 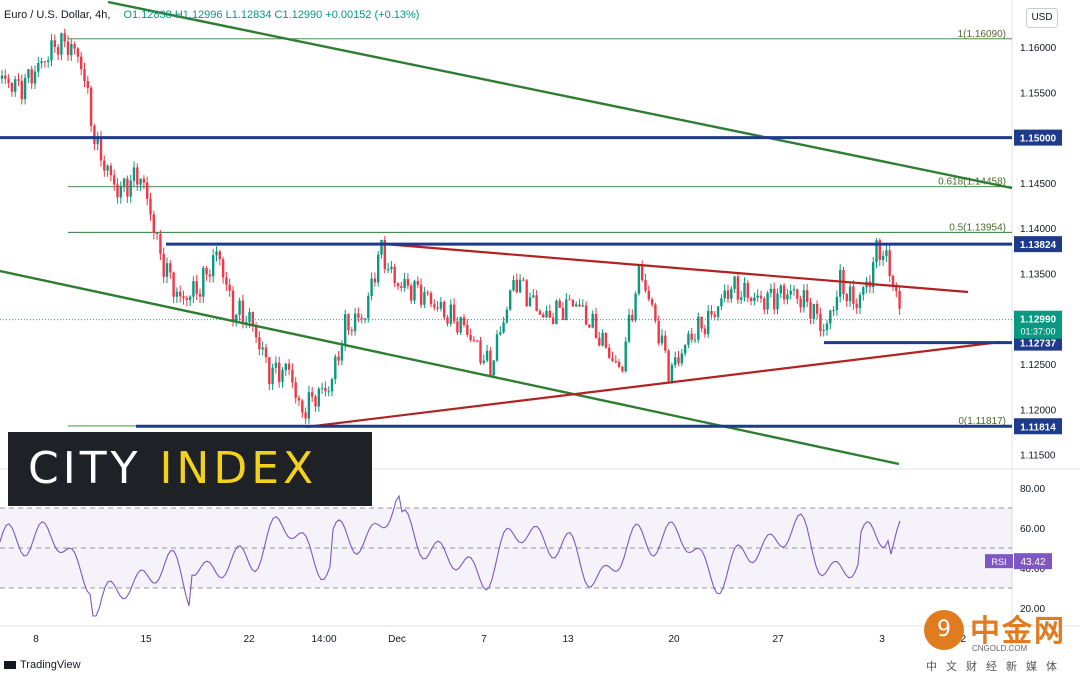 What do you see at coordinates (1038, 139) in the screenshot?
I see `level-price-label: 1.15000` at bounding box center [1038, 139].